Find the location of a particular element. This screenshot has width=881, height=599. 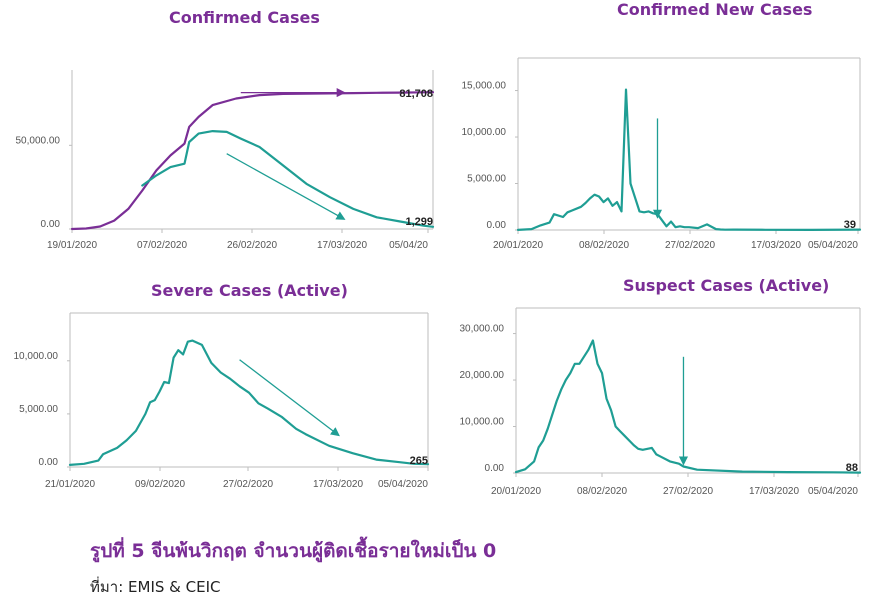

series-line-cumulative-confirmed is located at coordinates (252, 161).